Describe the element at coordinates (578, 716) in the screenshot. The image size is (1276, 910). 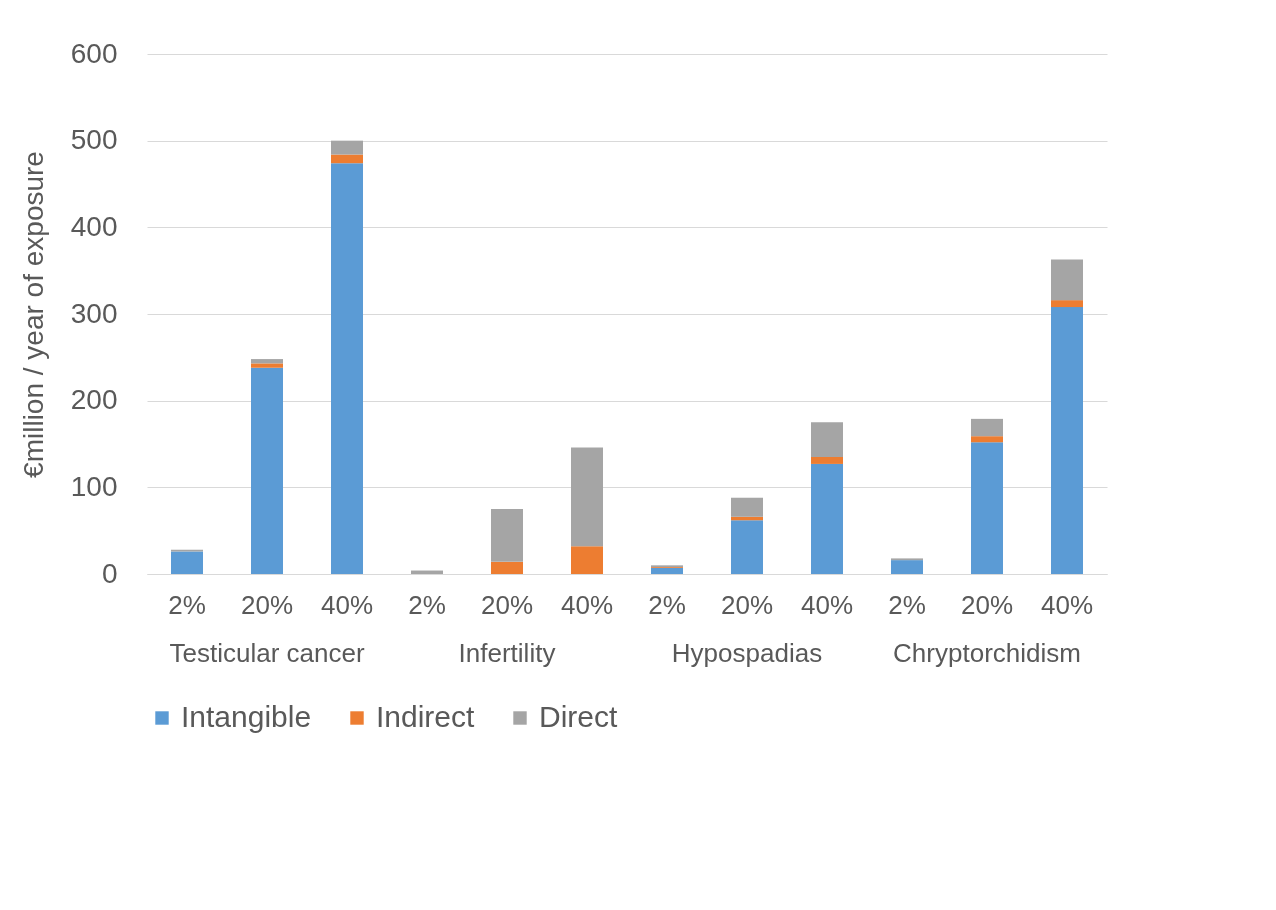
I see `legend-label: Direct` at that location.